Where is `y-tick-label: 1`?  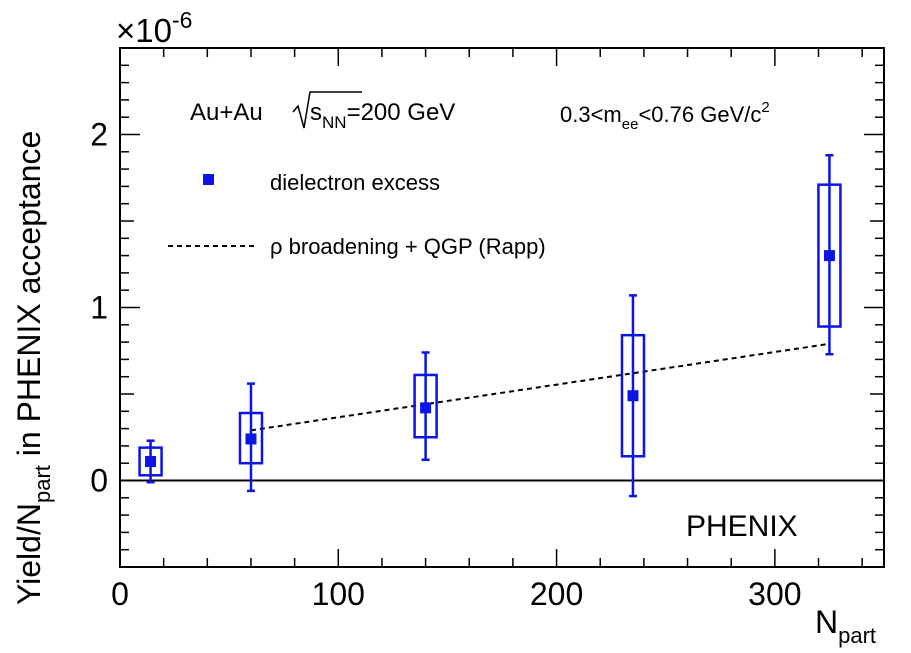 y-tick-label: 1 is located at coordinates (99, 308).